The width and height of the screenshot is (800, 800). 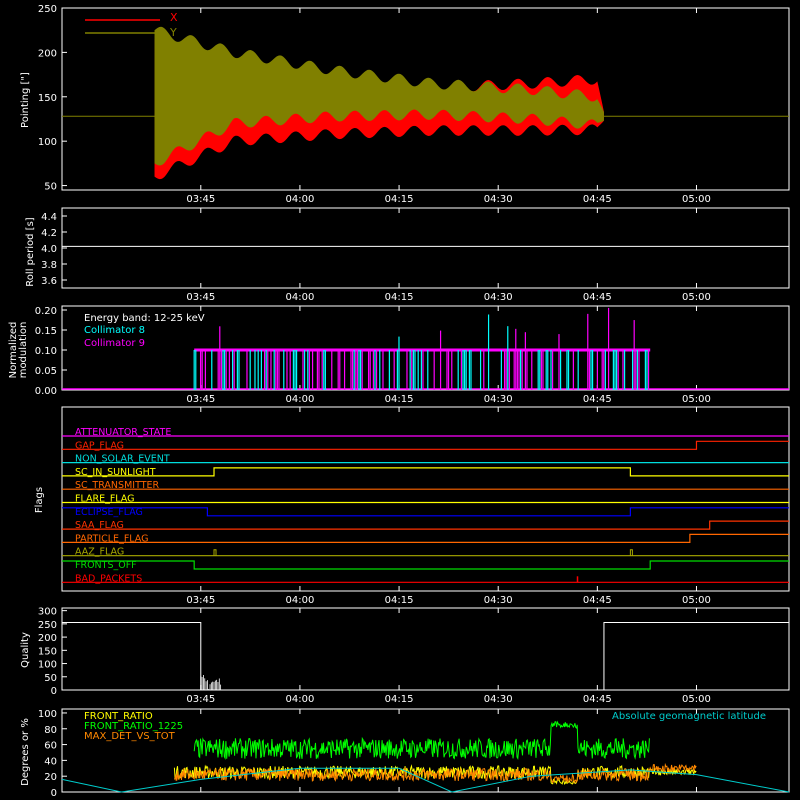 What do you see at coordinates (49, 233) in the screenshot?
I see `y-tick-label: 4.2` at bounding box center [49, 233].